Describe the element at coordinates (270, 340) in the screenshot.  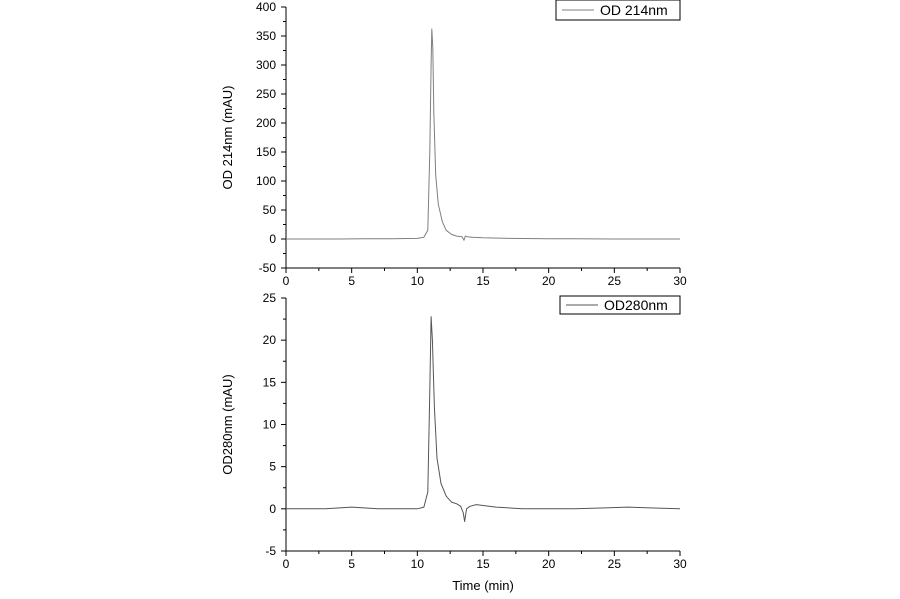
I see `y-tick-label: 20` at that location.